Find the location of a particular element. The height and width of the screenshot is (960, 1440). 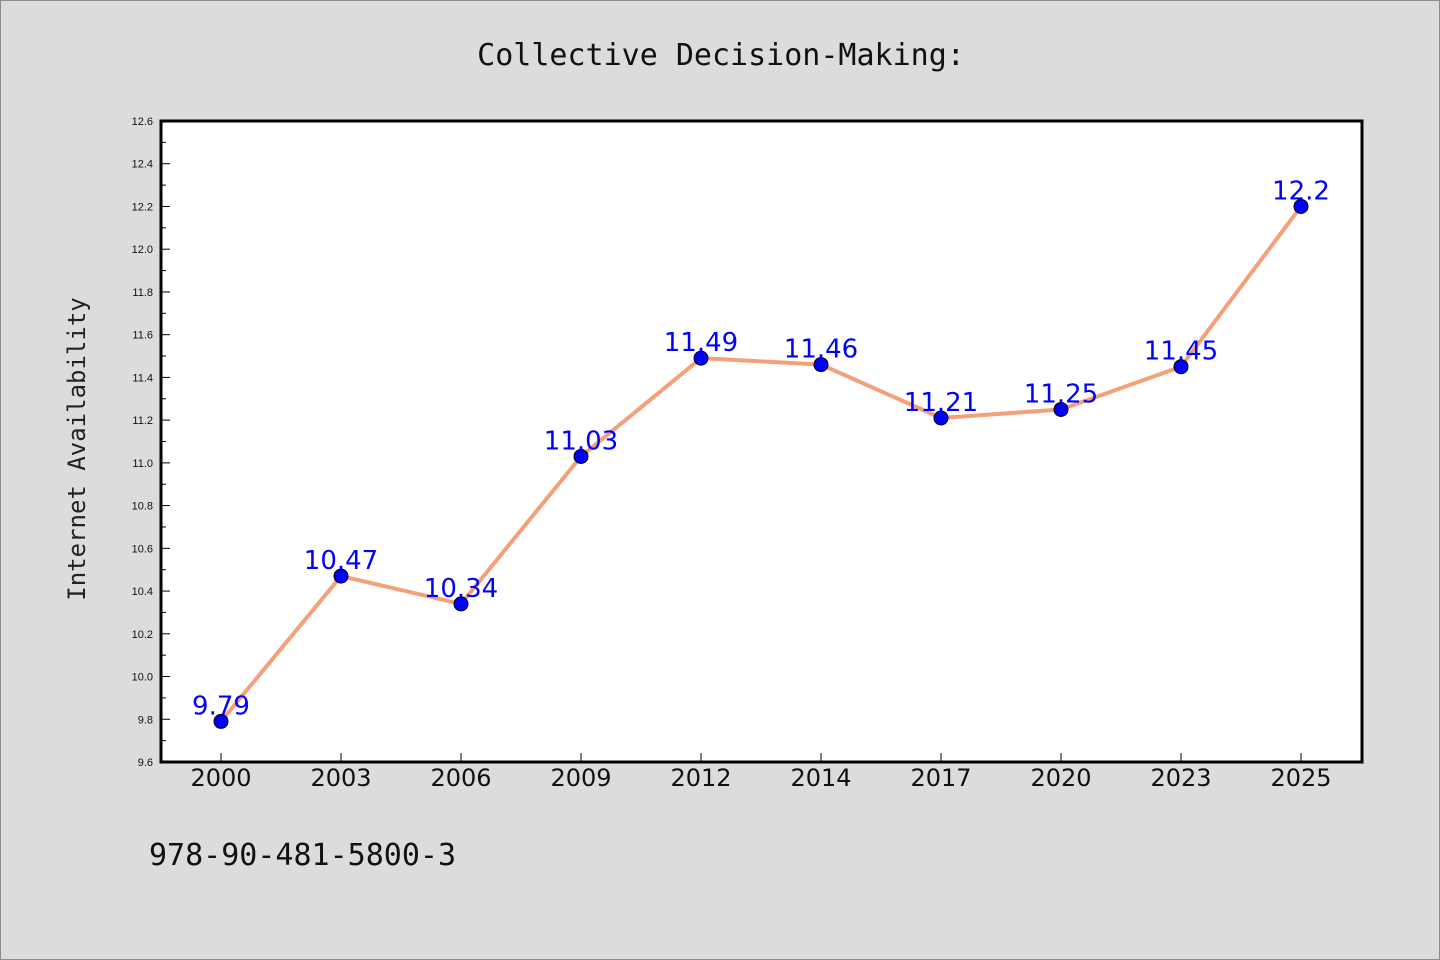

data-label: 11.46 is located at coordinates (821, 350).